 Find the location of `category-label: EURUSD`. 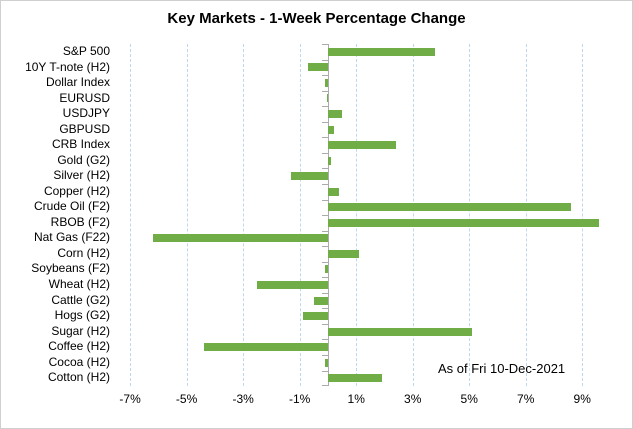

category-label: EURUSD is located at coordinates (84, 97).